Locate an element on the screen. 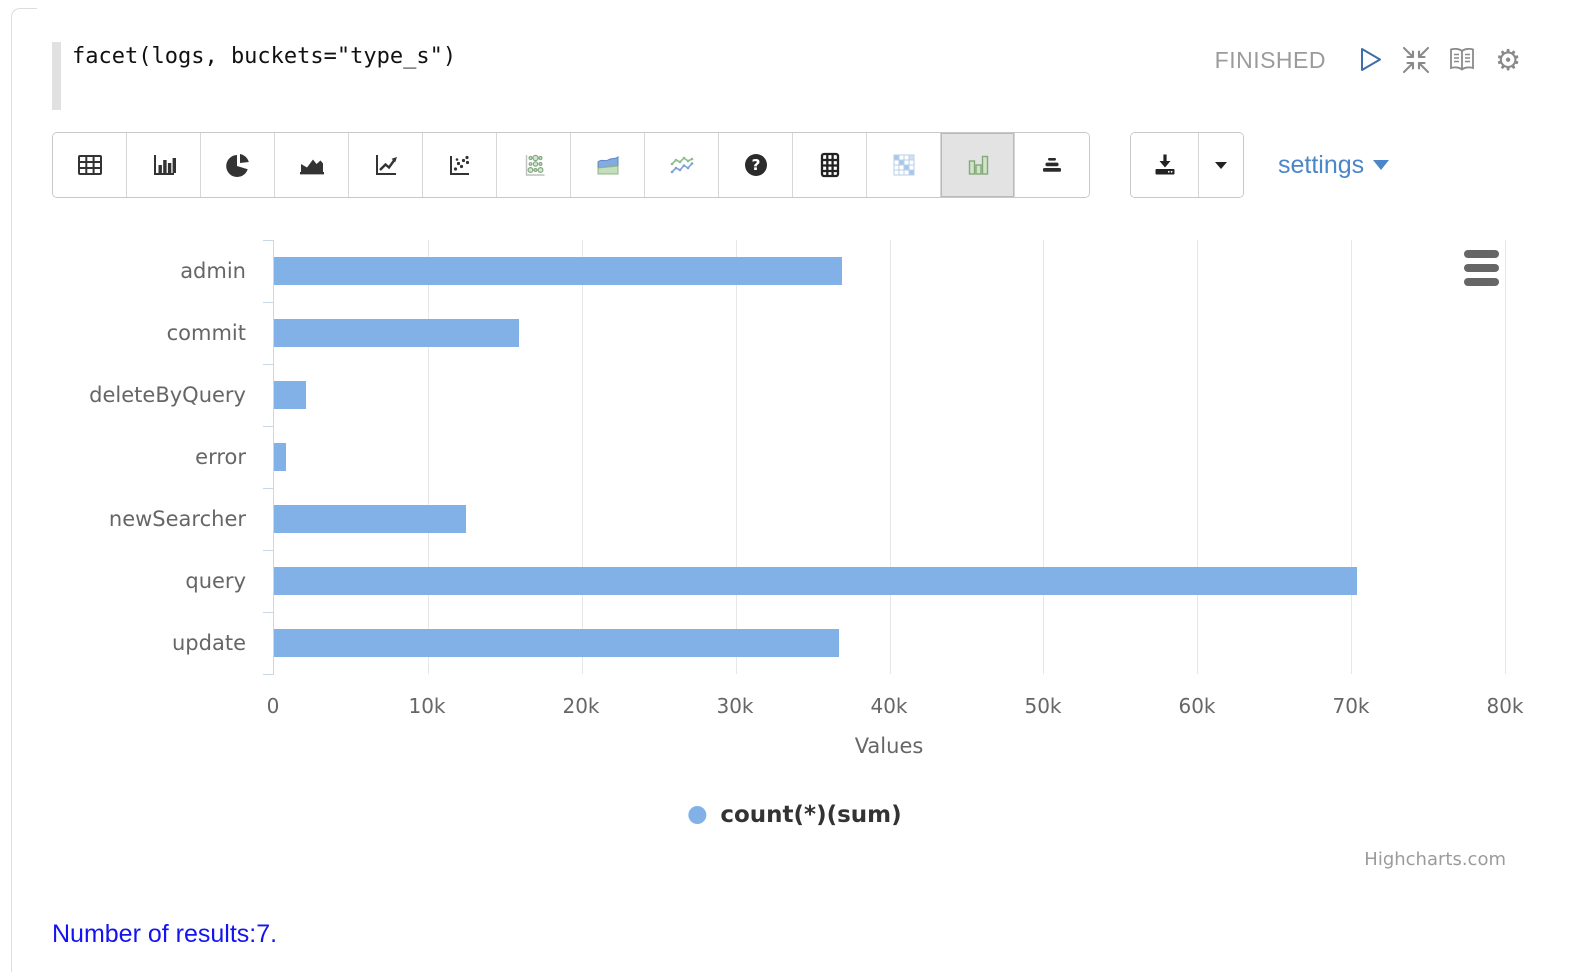 This screenshot has width=1570, height=972. category-label: commit is located at coordinates (206, 333).